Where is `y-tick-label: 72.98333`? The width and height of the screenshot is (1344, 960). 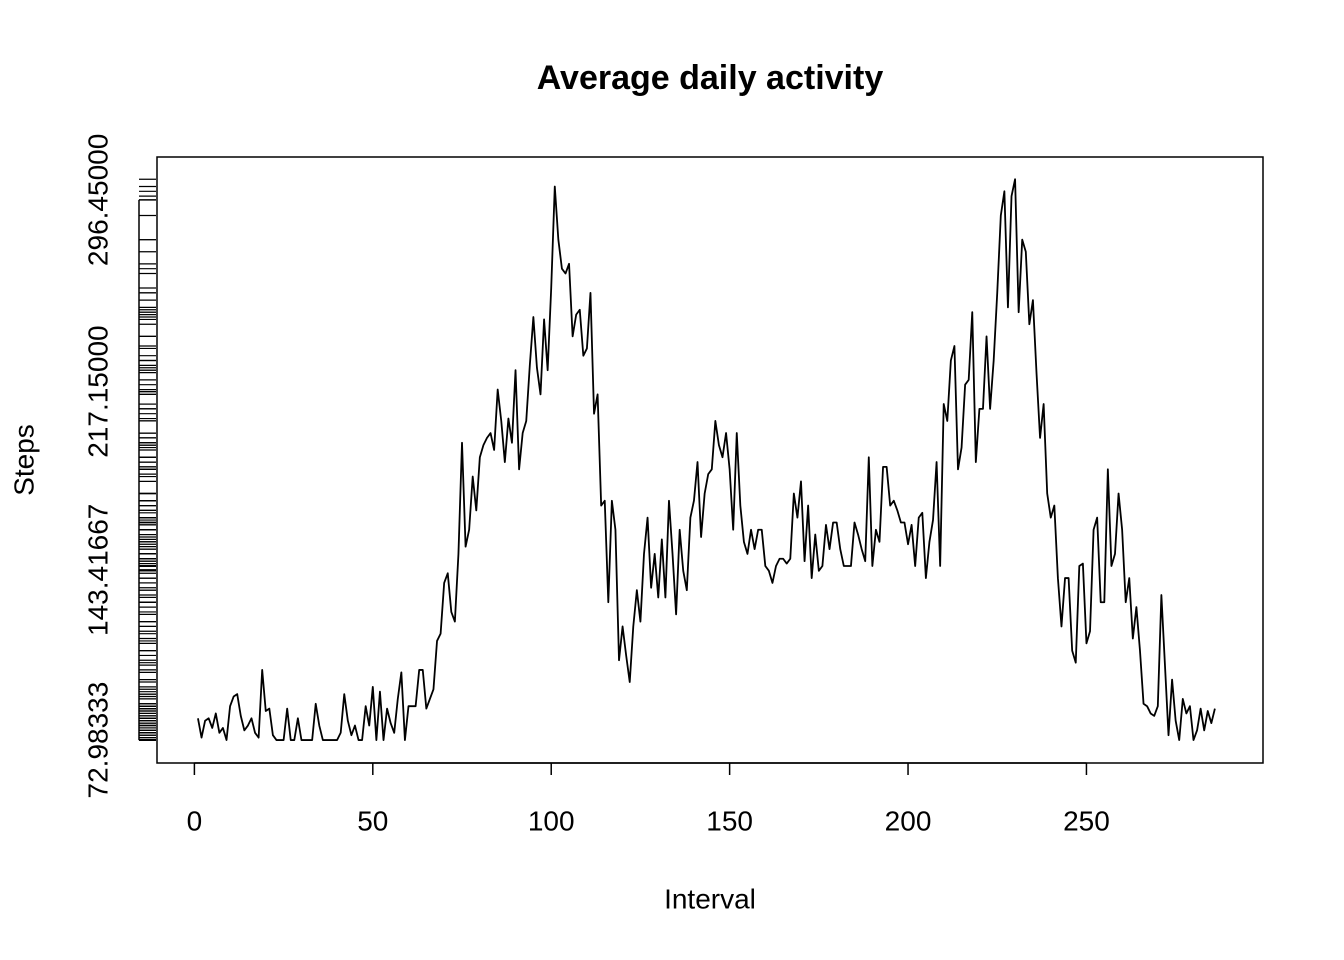 y-tick-label: 72.98333 is located at coordinates (97, 740).